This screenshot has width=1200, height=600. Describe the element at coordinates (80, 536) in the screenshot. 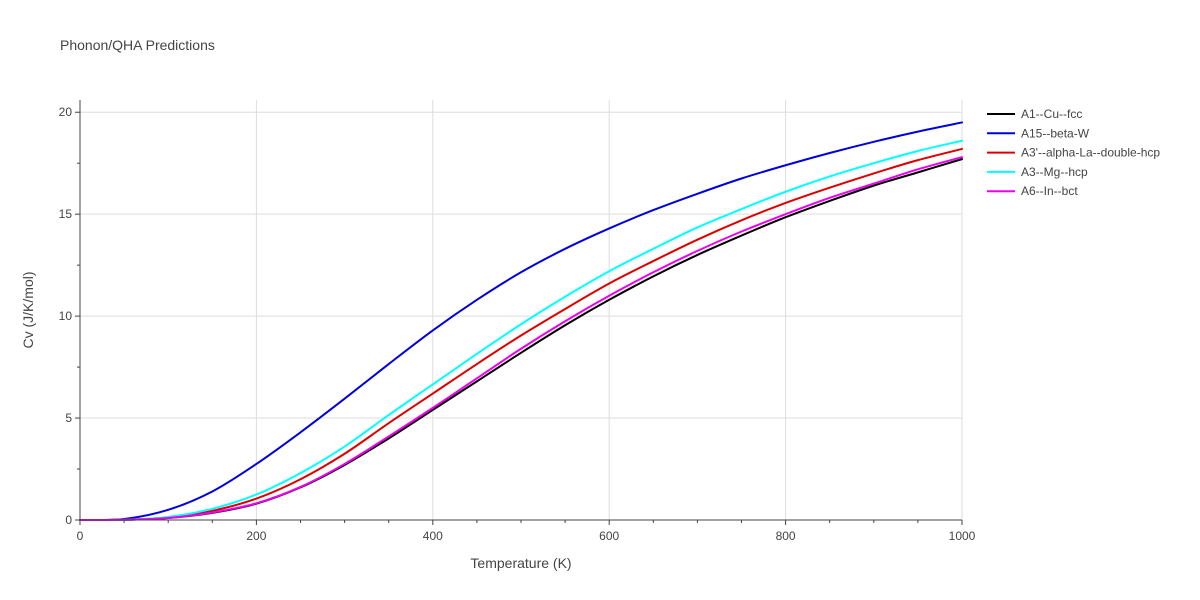

I see `x-tick-label: 0` at that location.